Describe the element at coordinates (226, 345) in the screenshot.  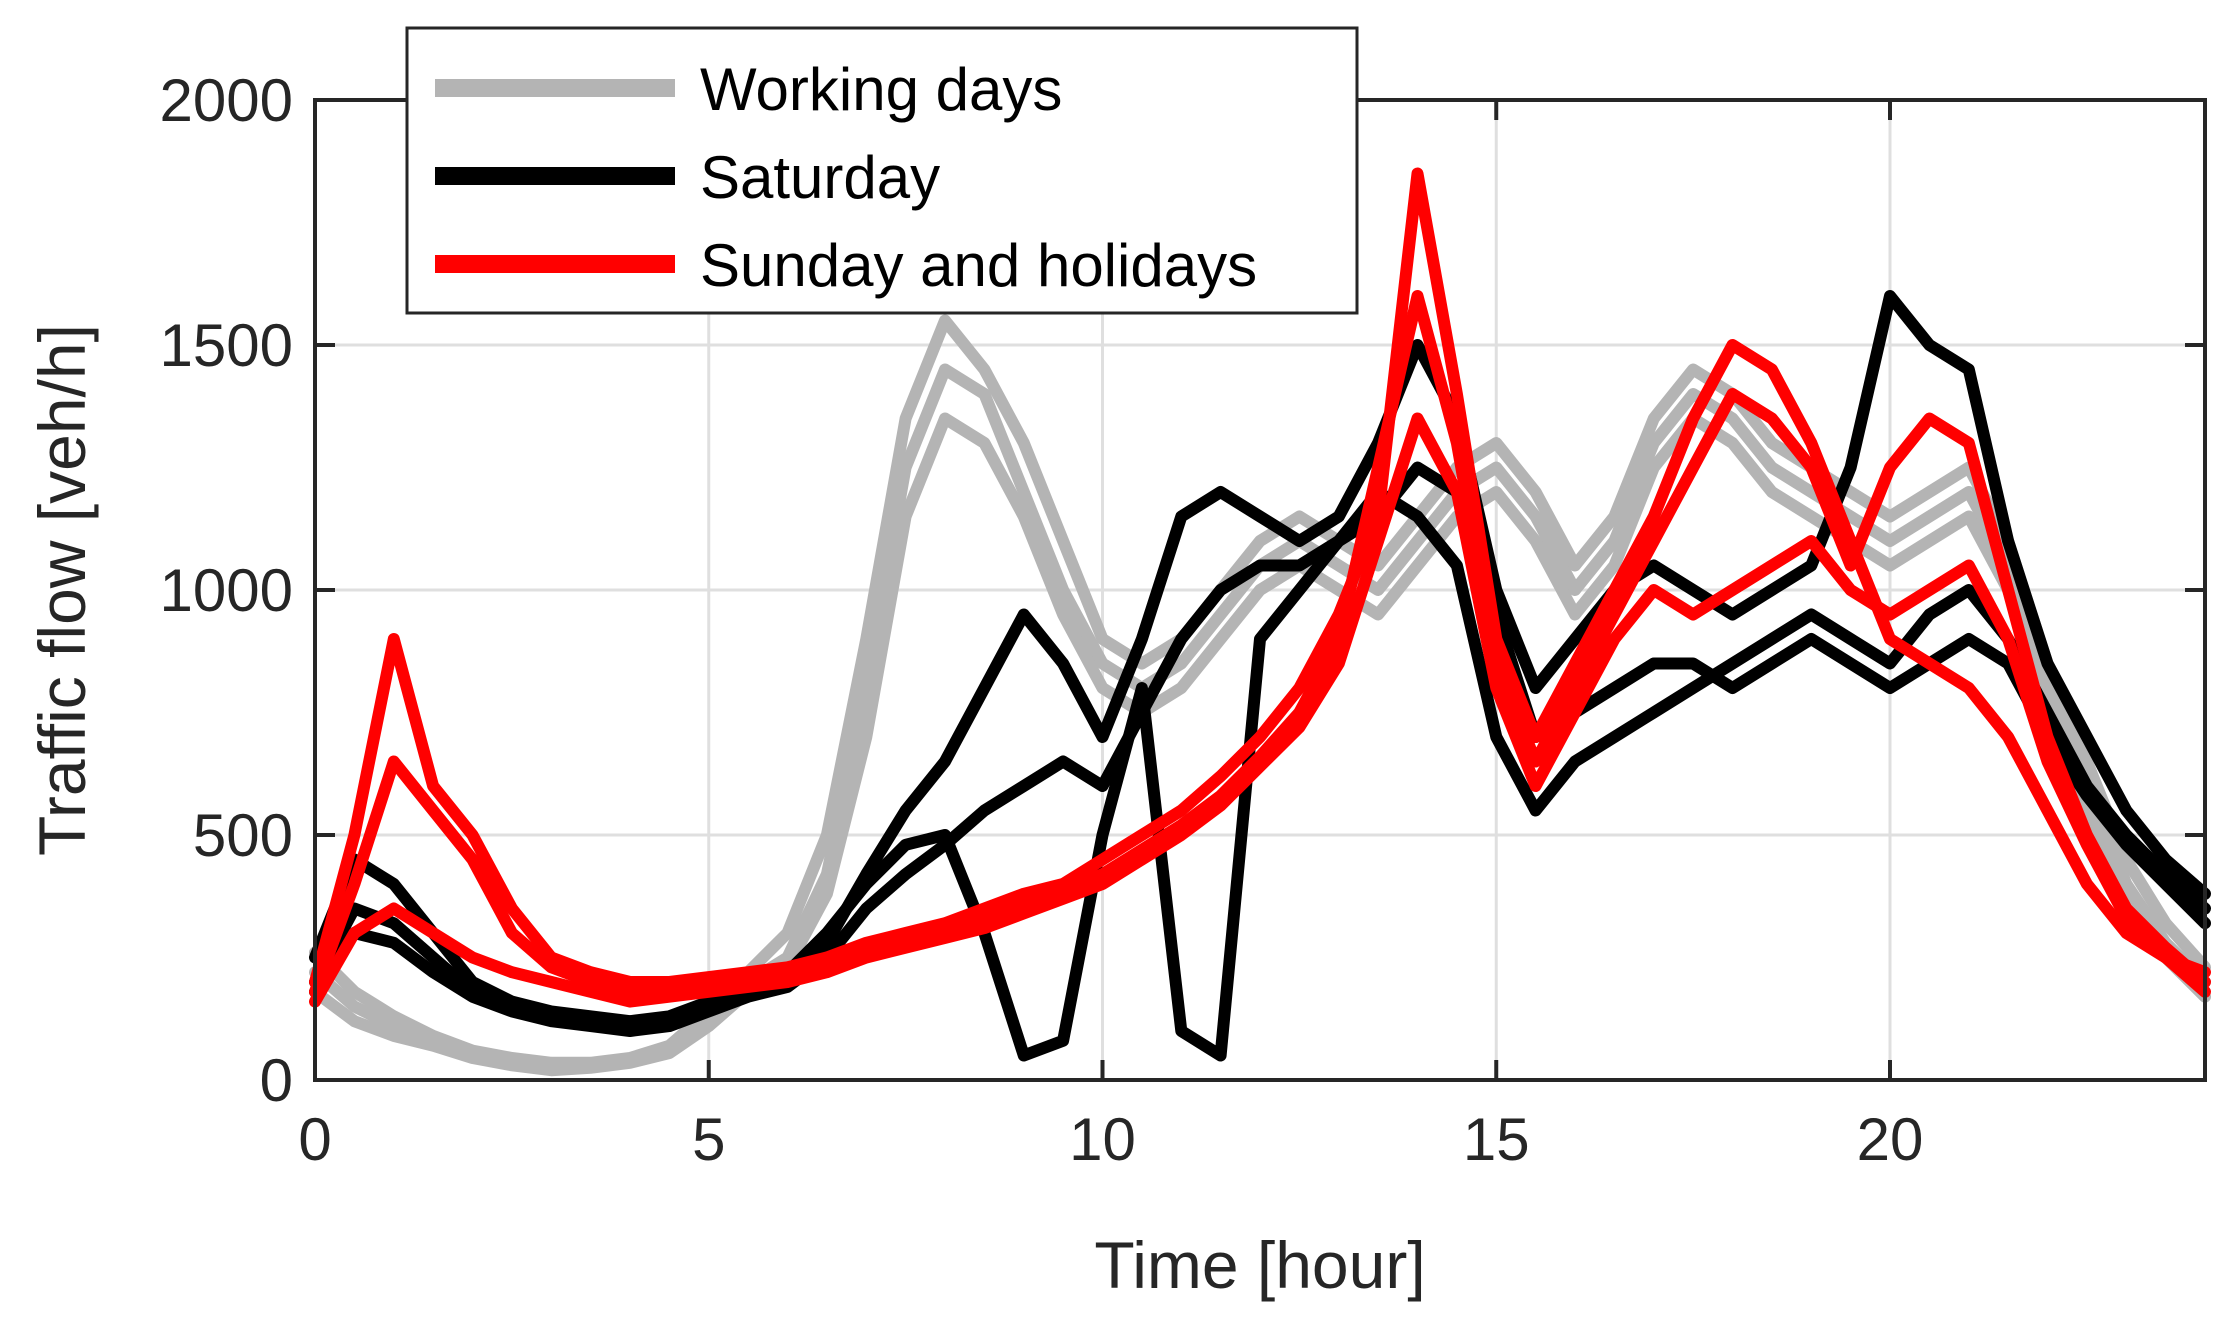
I see `y-tick-label: 1500` at that location.